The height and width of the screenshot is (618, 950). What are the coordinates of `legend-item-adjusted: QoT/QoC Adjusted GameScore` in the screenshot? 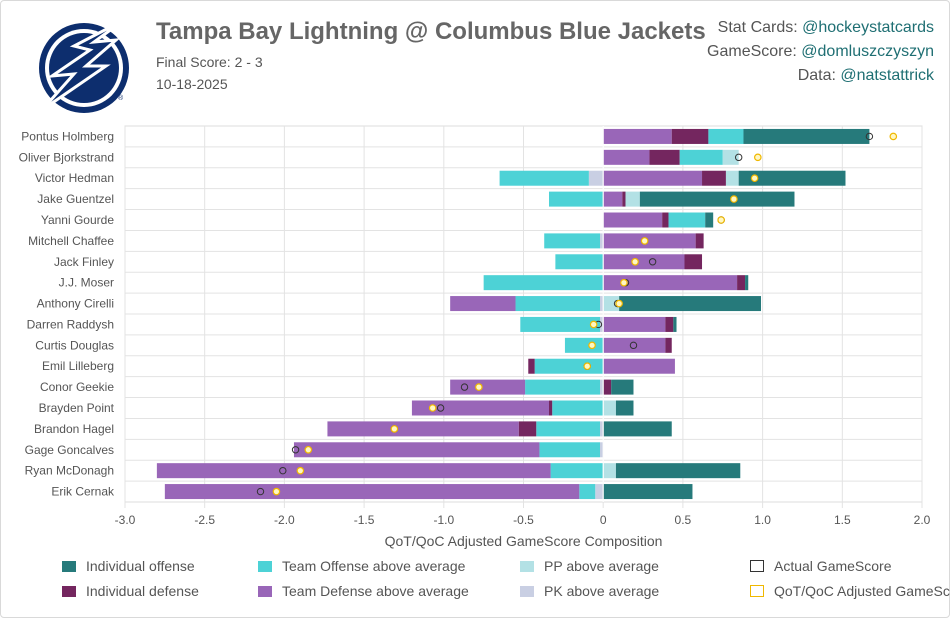 It's located at (850, 591).